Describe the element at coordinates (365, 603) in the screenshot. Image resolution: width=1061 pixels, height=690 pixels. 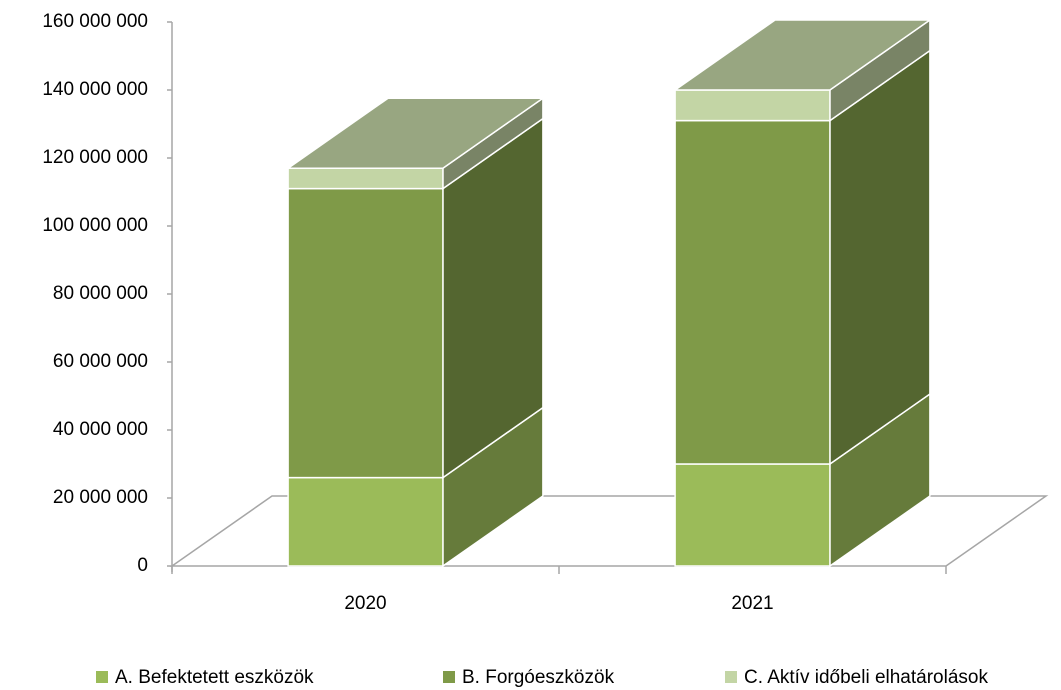
I see `x-tick-label: 2020` at that location.